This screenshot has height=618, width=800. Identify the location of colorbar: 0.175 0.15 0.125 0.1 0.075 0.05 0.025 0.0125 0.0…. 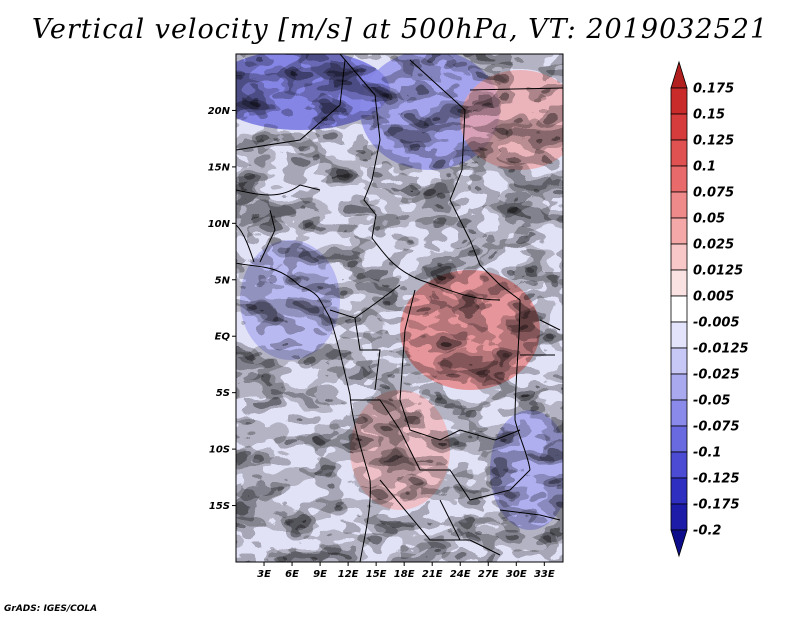
(709, 309).